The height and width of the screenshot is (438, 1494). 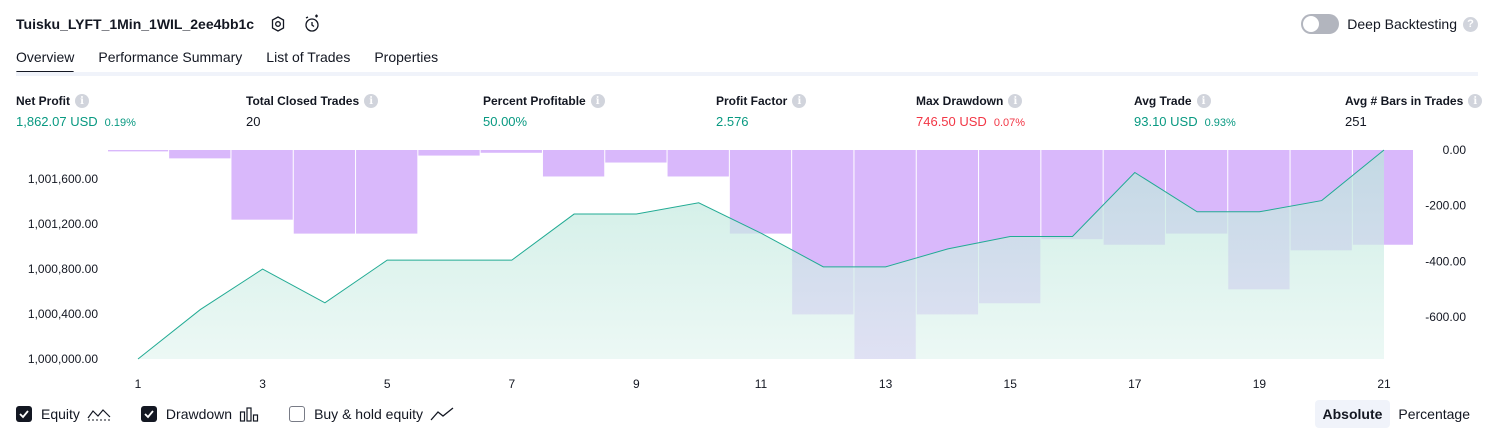 I want to click on avg-bars-value: 251, so click(x=1356, y=121).